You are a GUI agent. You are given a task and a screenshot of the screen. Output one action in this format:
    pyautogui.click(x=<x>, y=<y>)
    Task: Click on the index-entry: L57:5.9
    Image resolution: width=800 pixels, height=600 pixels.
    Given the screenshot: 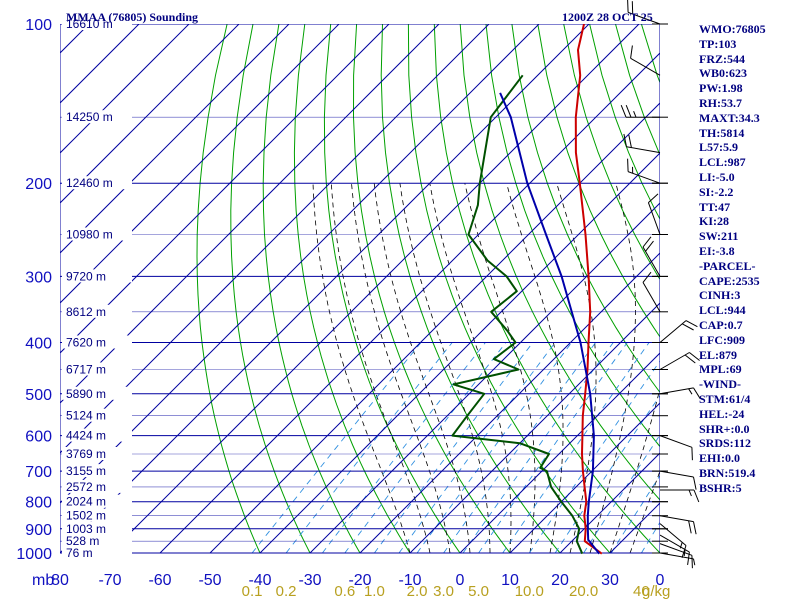 What is the action you would take?
    pyautogui.click(x=718, y=147)
    